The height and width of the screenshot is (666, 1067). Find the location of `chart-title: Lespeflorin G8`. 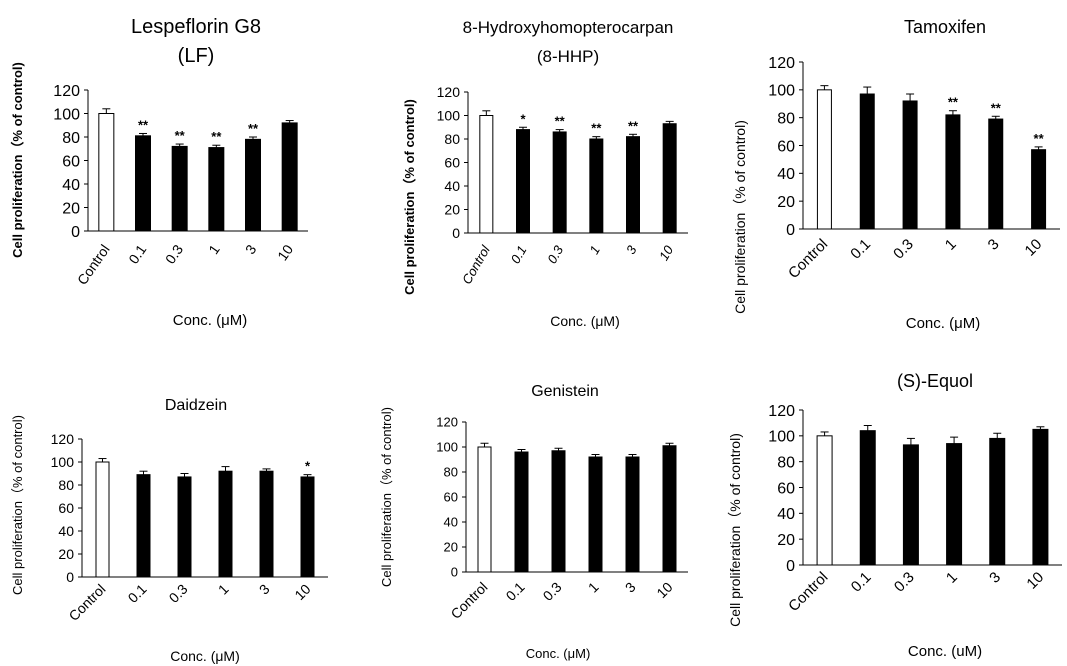

chart-title: Lespeflorin G8 is located at coordinates (196, 27).